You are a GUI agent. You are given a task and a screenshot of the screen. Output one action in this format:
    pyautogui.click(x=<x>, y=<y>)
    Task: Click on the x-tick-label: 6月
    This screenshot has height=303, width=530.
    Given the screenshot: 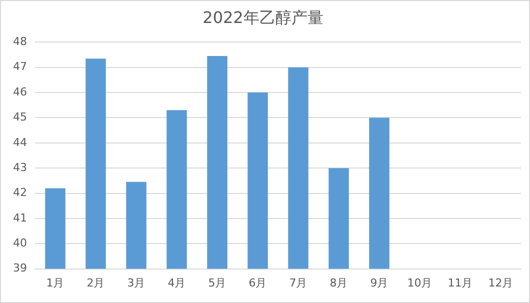 What is the action you would take?
    pyautogui.click(x=257, y=283)
    